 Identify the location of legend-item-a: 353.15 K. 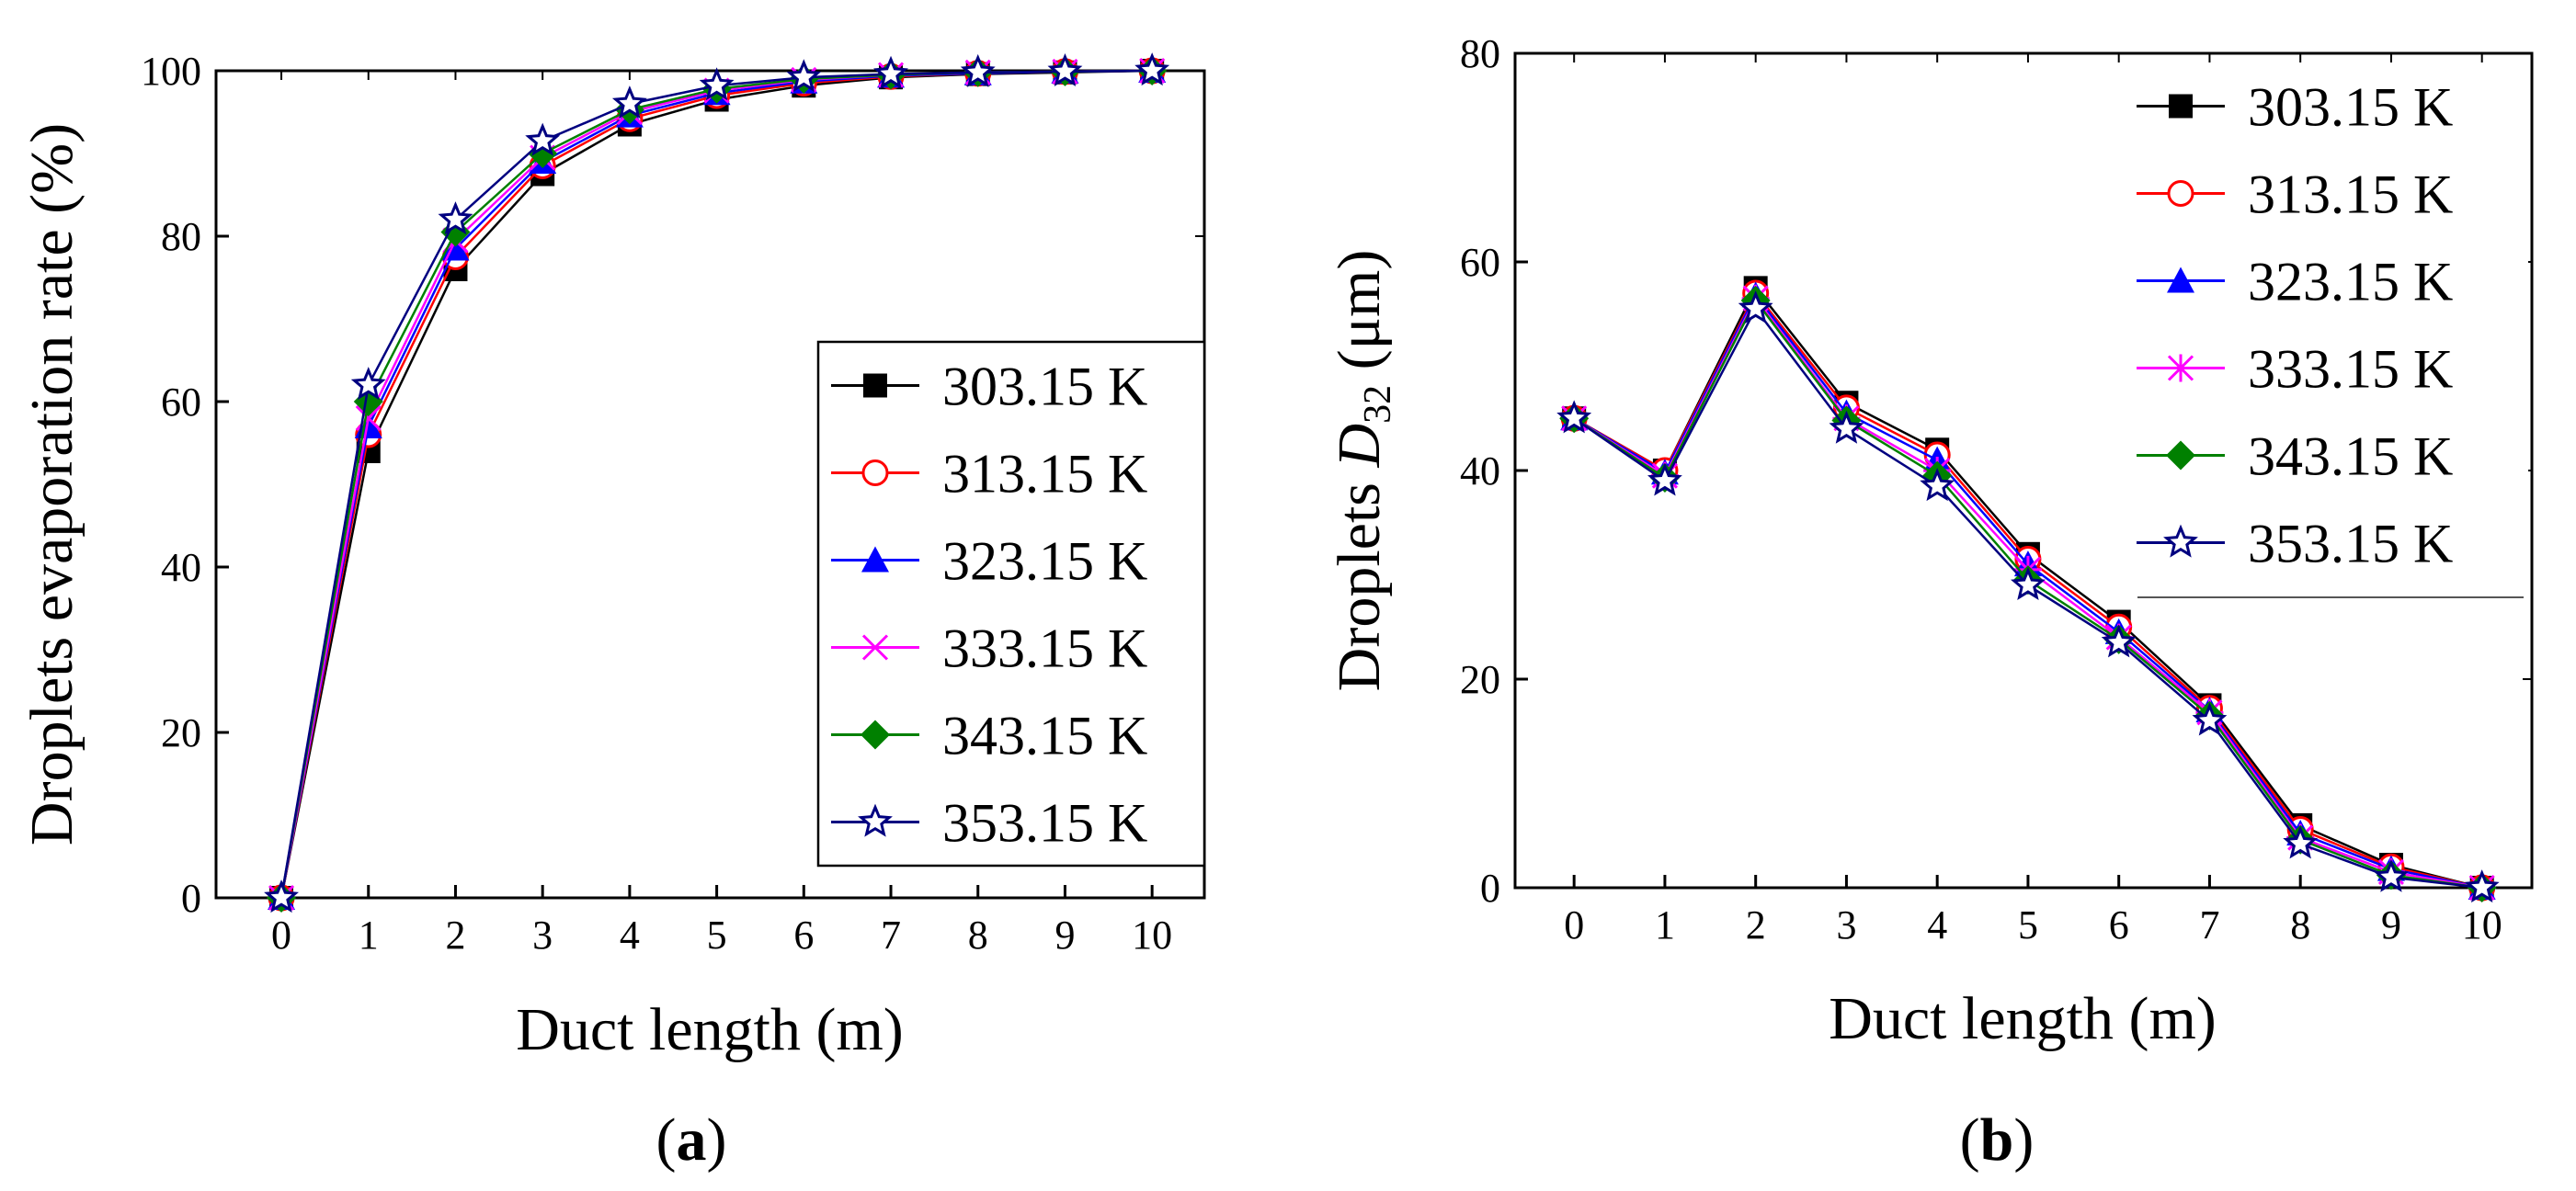
(989, 824).